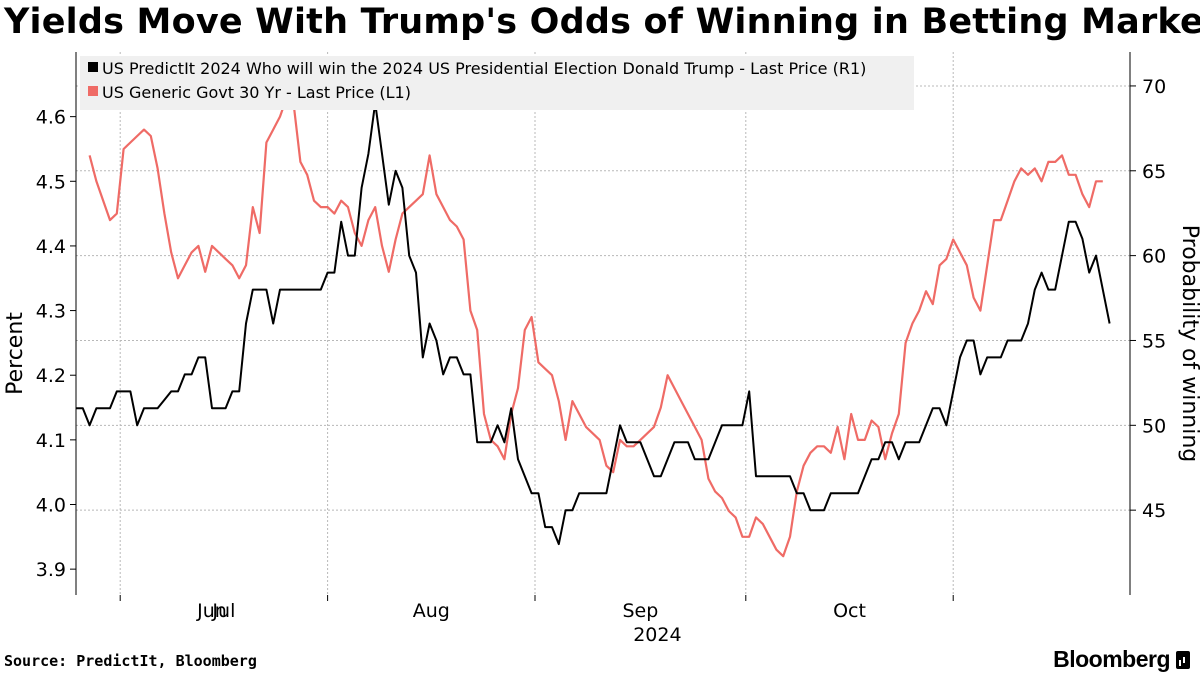  Describe the element at coordinates (51, 118) in the screenshot. I see `left-tick-label: 4.6` at that location.